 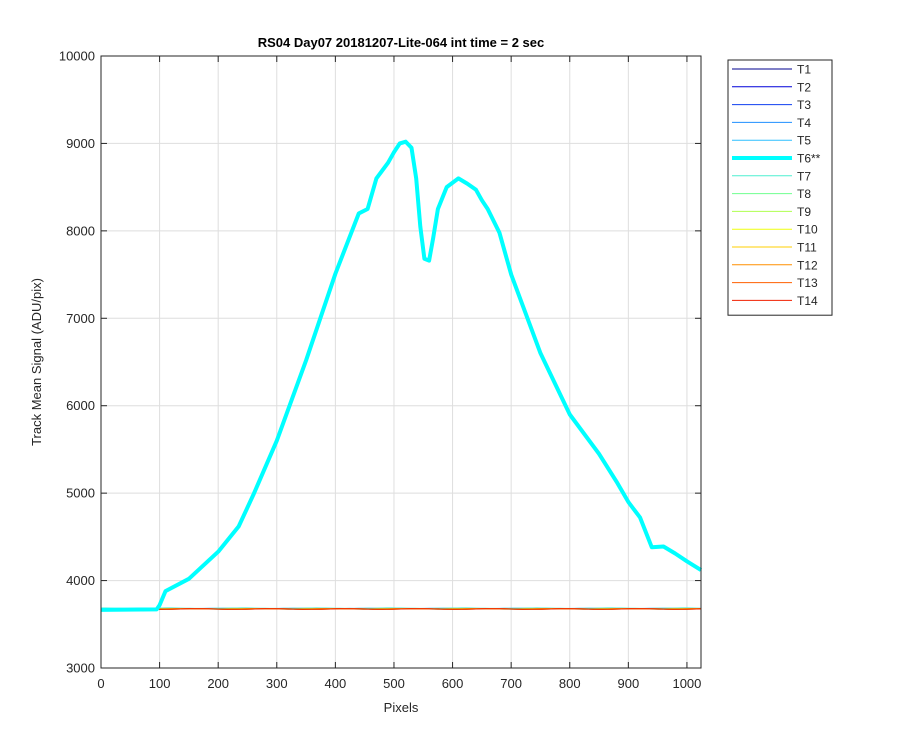 I want to click on x-tick-label: 100, so click(x=160, y=683).